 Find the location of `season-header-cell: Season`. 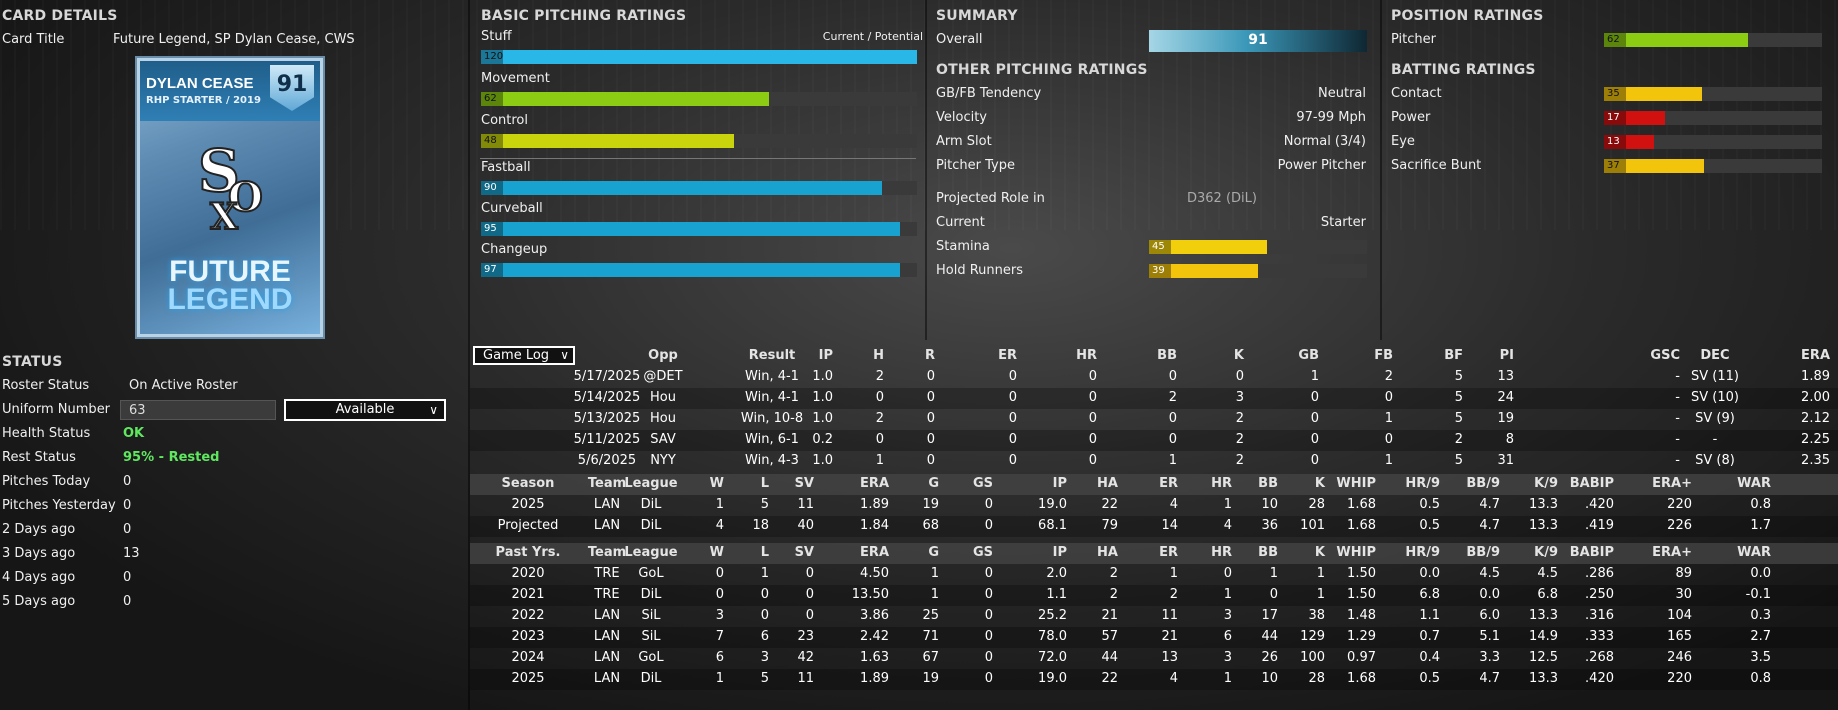

season-header-cell: Season is located at coordinates (528, 483).